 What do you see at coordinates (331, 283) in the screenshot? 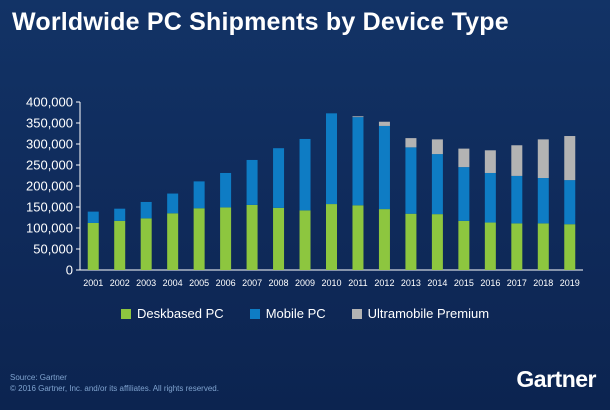
I see `x-tick-label: 2010` at bounding box center [331, 283].